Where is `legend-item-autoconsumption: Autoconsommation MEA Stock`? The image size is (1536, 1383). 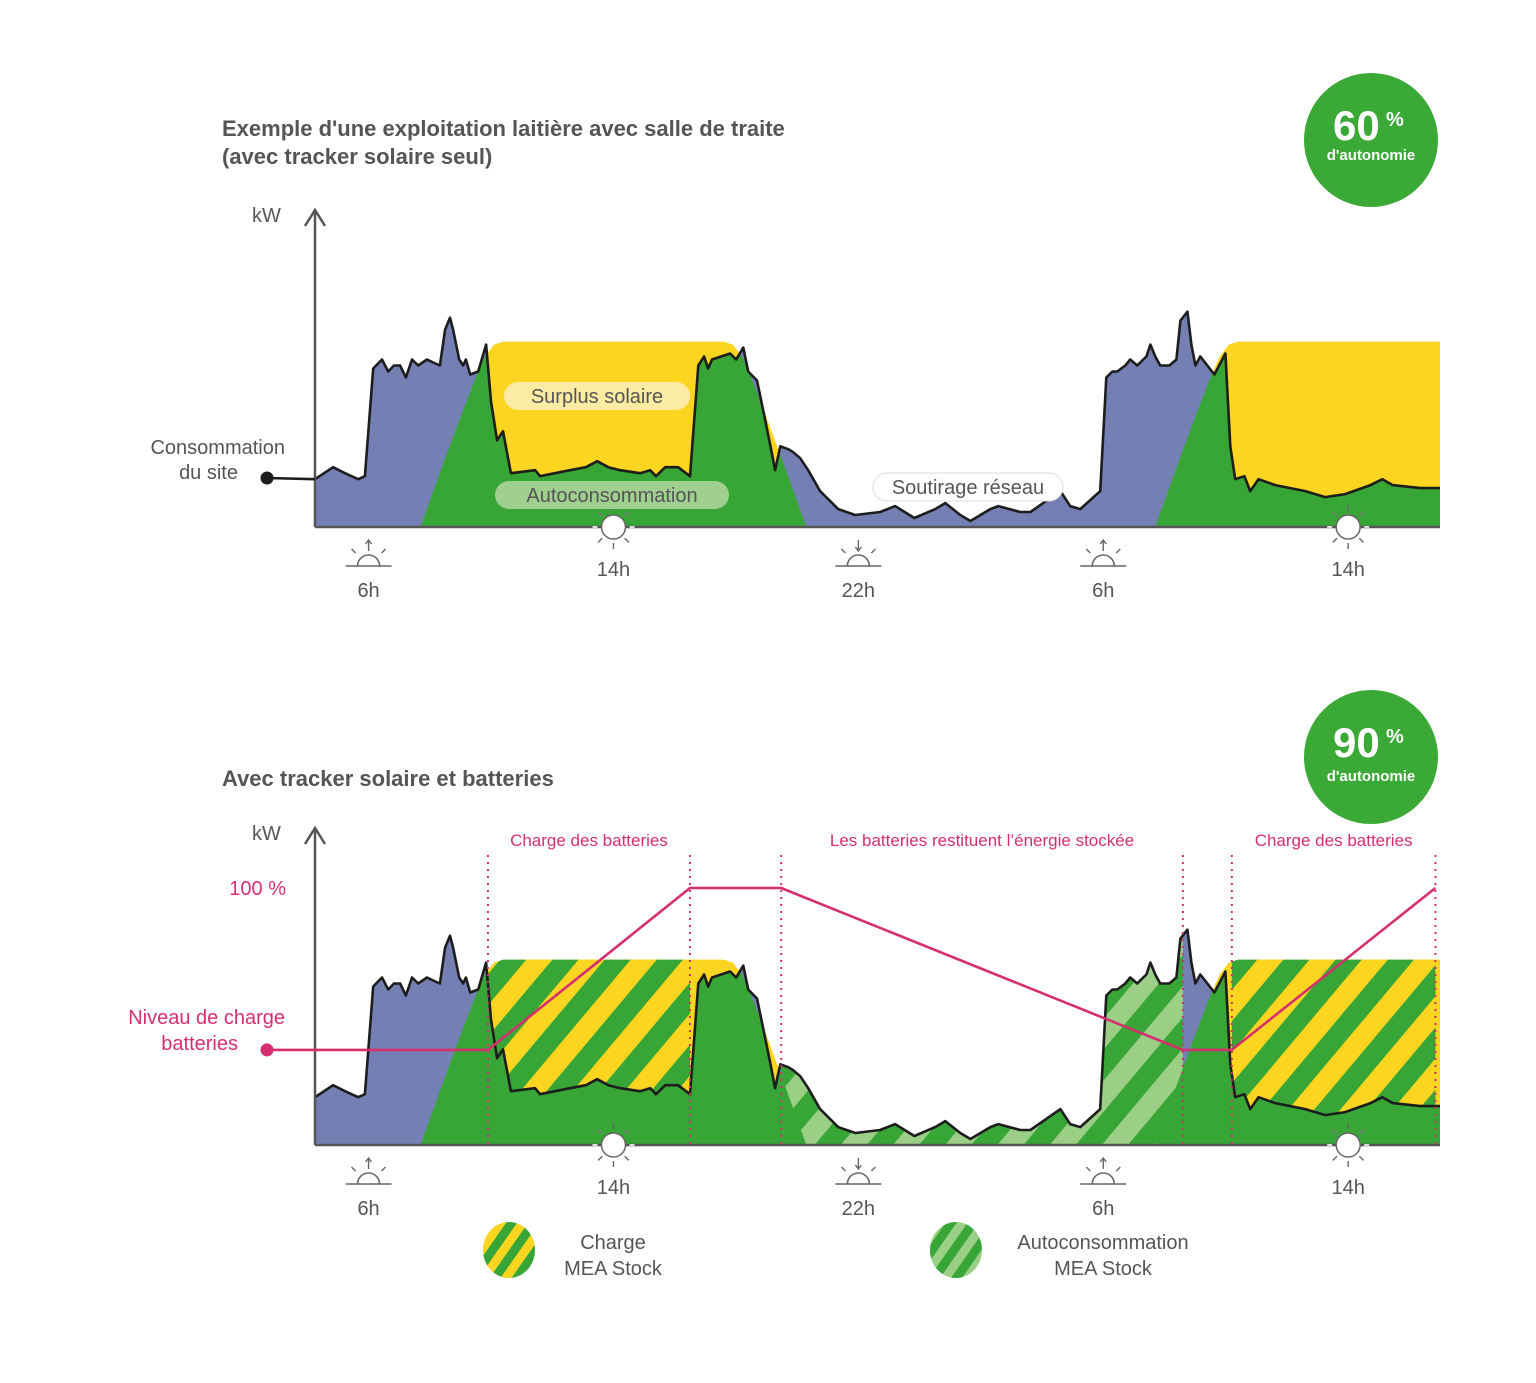 legend-item-autoconsumption: Autoconsommation MEA Stock is located at coordinates (1059, 1251).